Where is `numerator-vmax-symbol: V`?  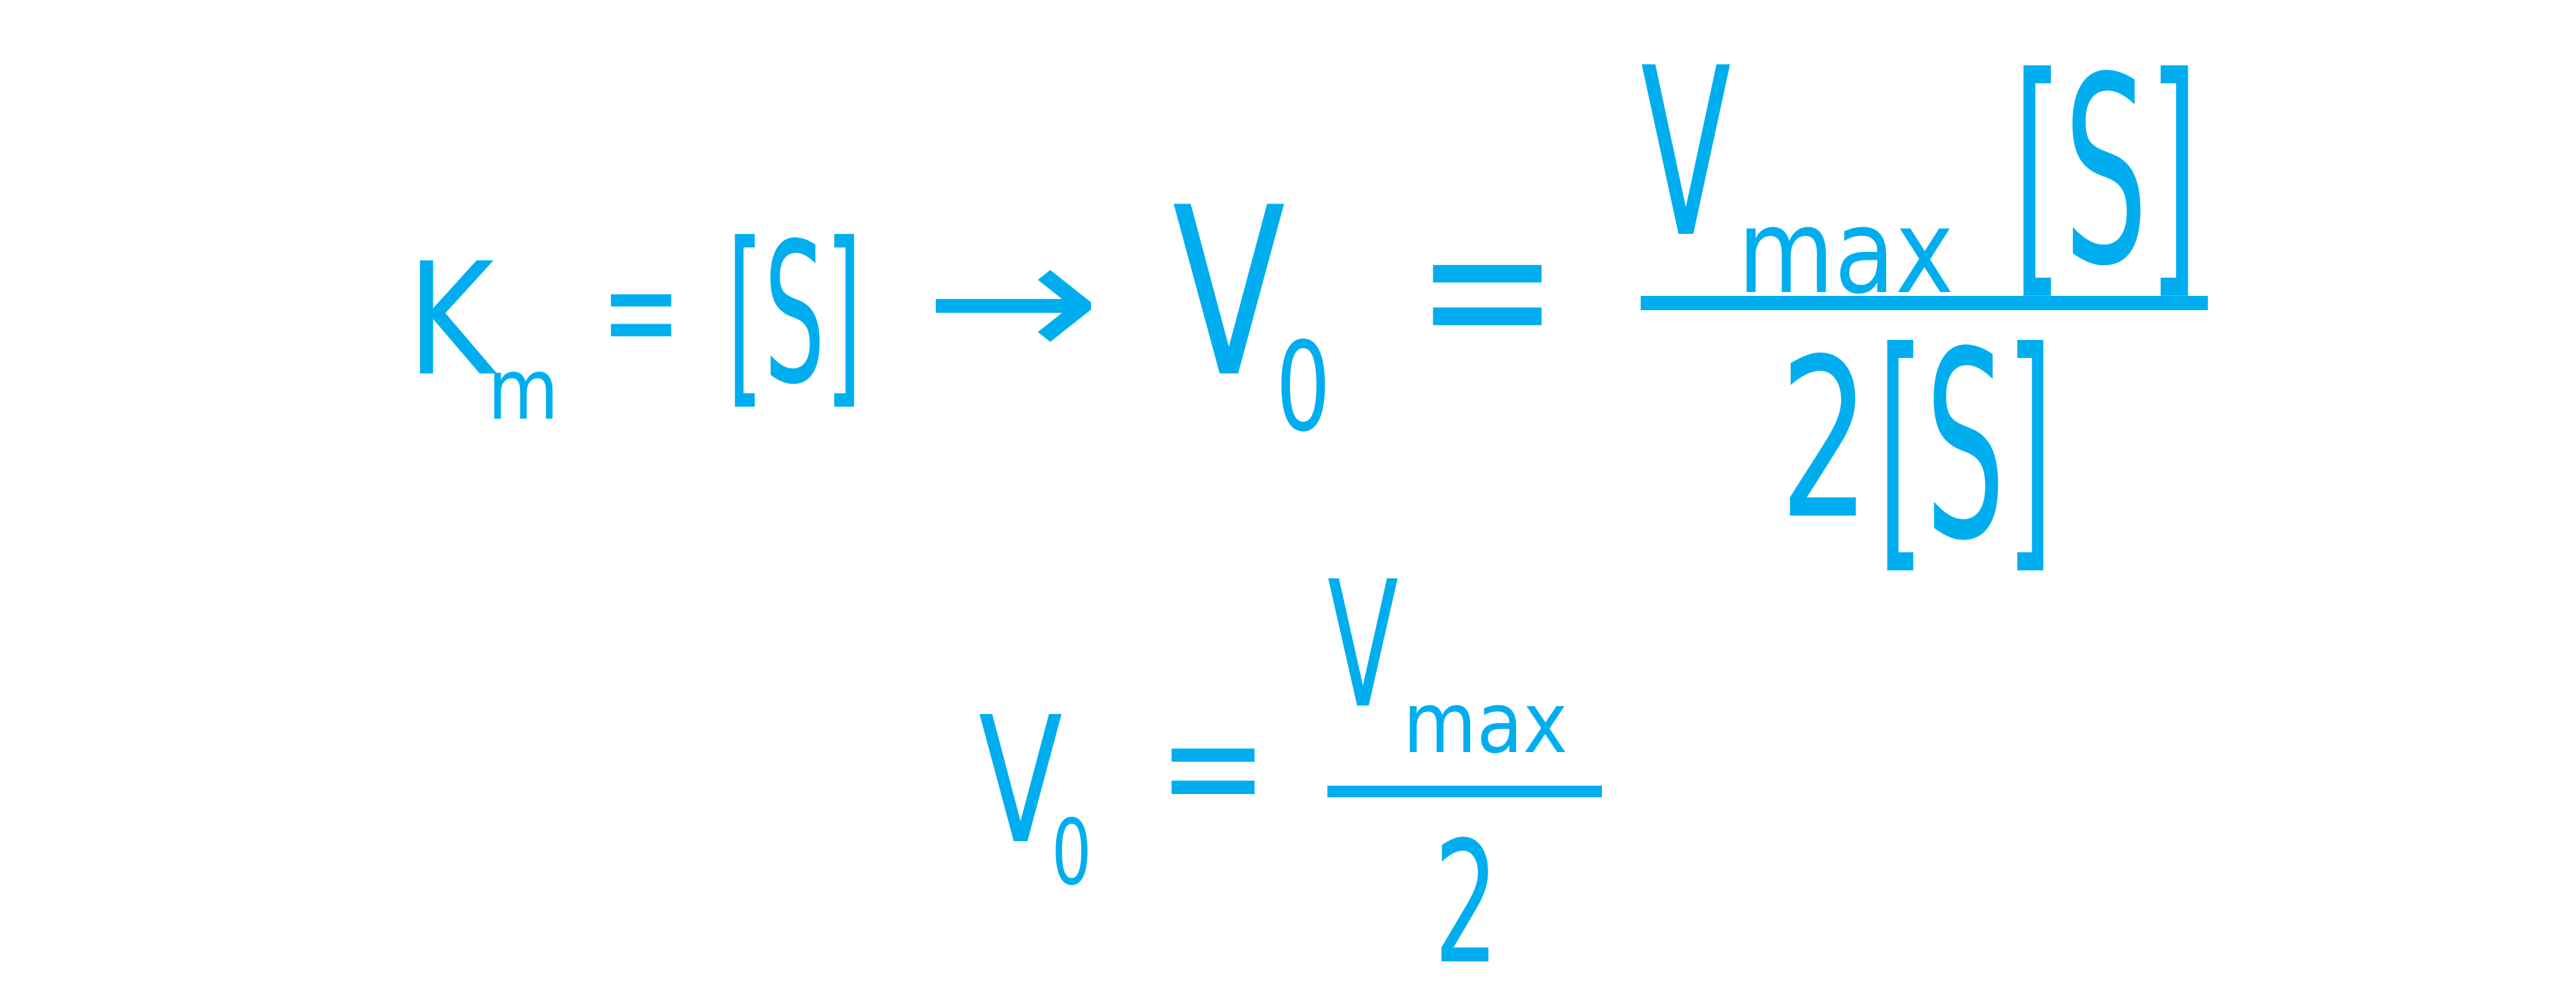 numerator-vmax-symbol: V is located at coordinates (1686, 153).